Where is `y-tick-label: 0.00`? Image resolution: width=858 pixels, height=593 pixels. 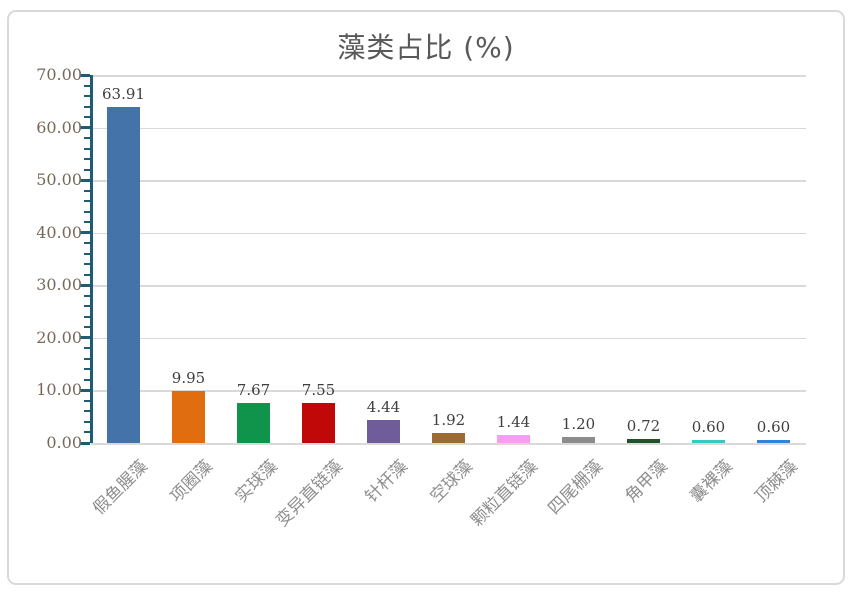 y-tick-label: 0.00 is located at coordinates (64, 442).